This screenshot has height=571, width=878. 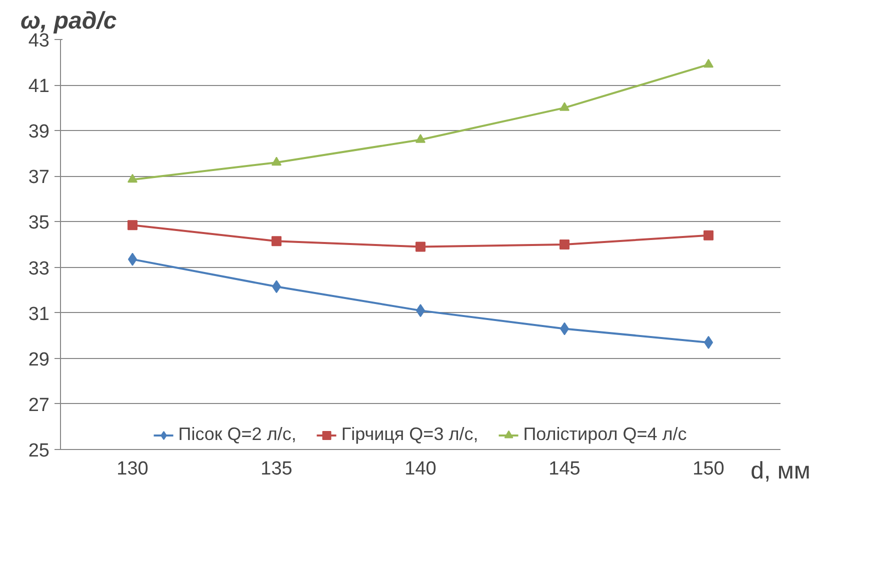 What do you see at coordinates (39, 132) in the screenshot?
I see `y-tick-label: 39` at bounding box center [39, 132].